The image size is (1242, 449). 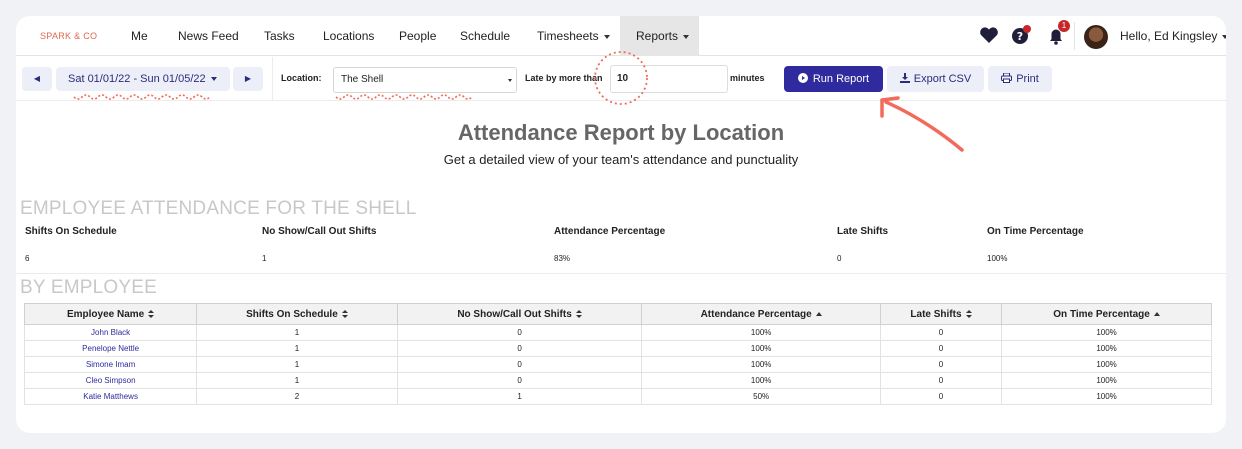 What do you see at coordinates (573, 36) in the screenshot?
I see `nav-item-timesheets: Timesheets` at bounding box center [573, 36].